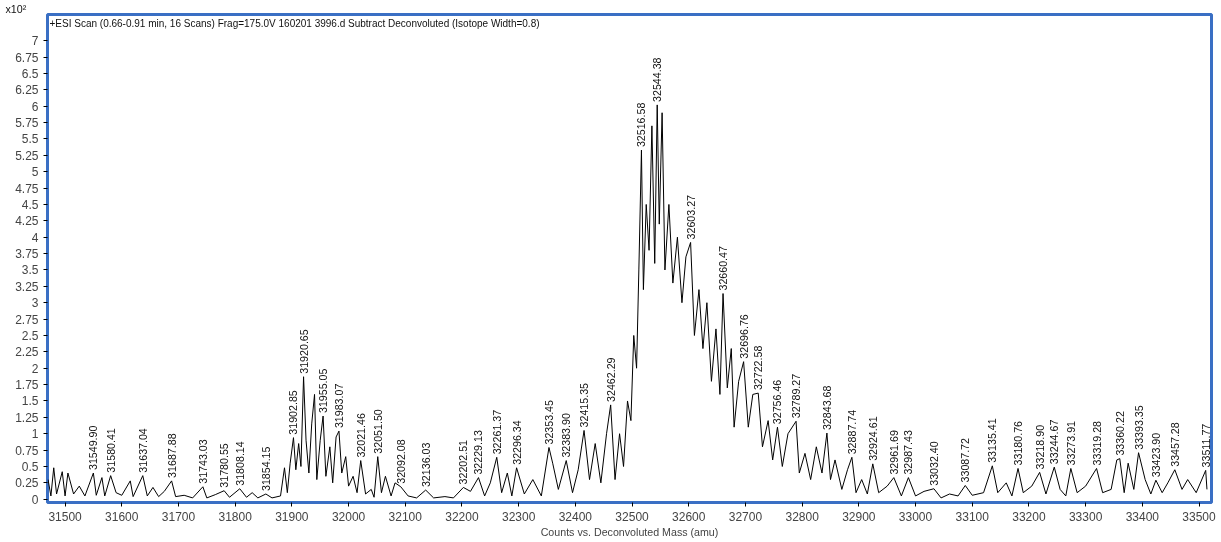 This screenshot has width=1221, height=542. I want to click on annotation: 32261.37, so click(496, 432).